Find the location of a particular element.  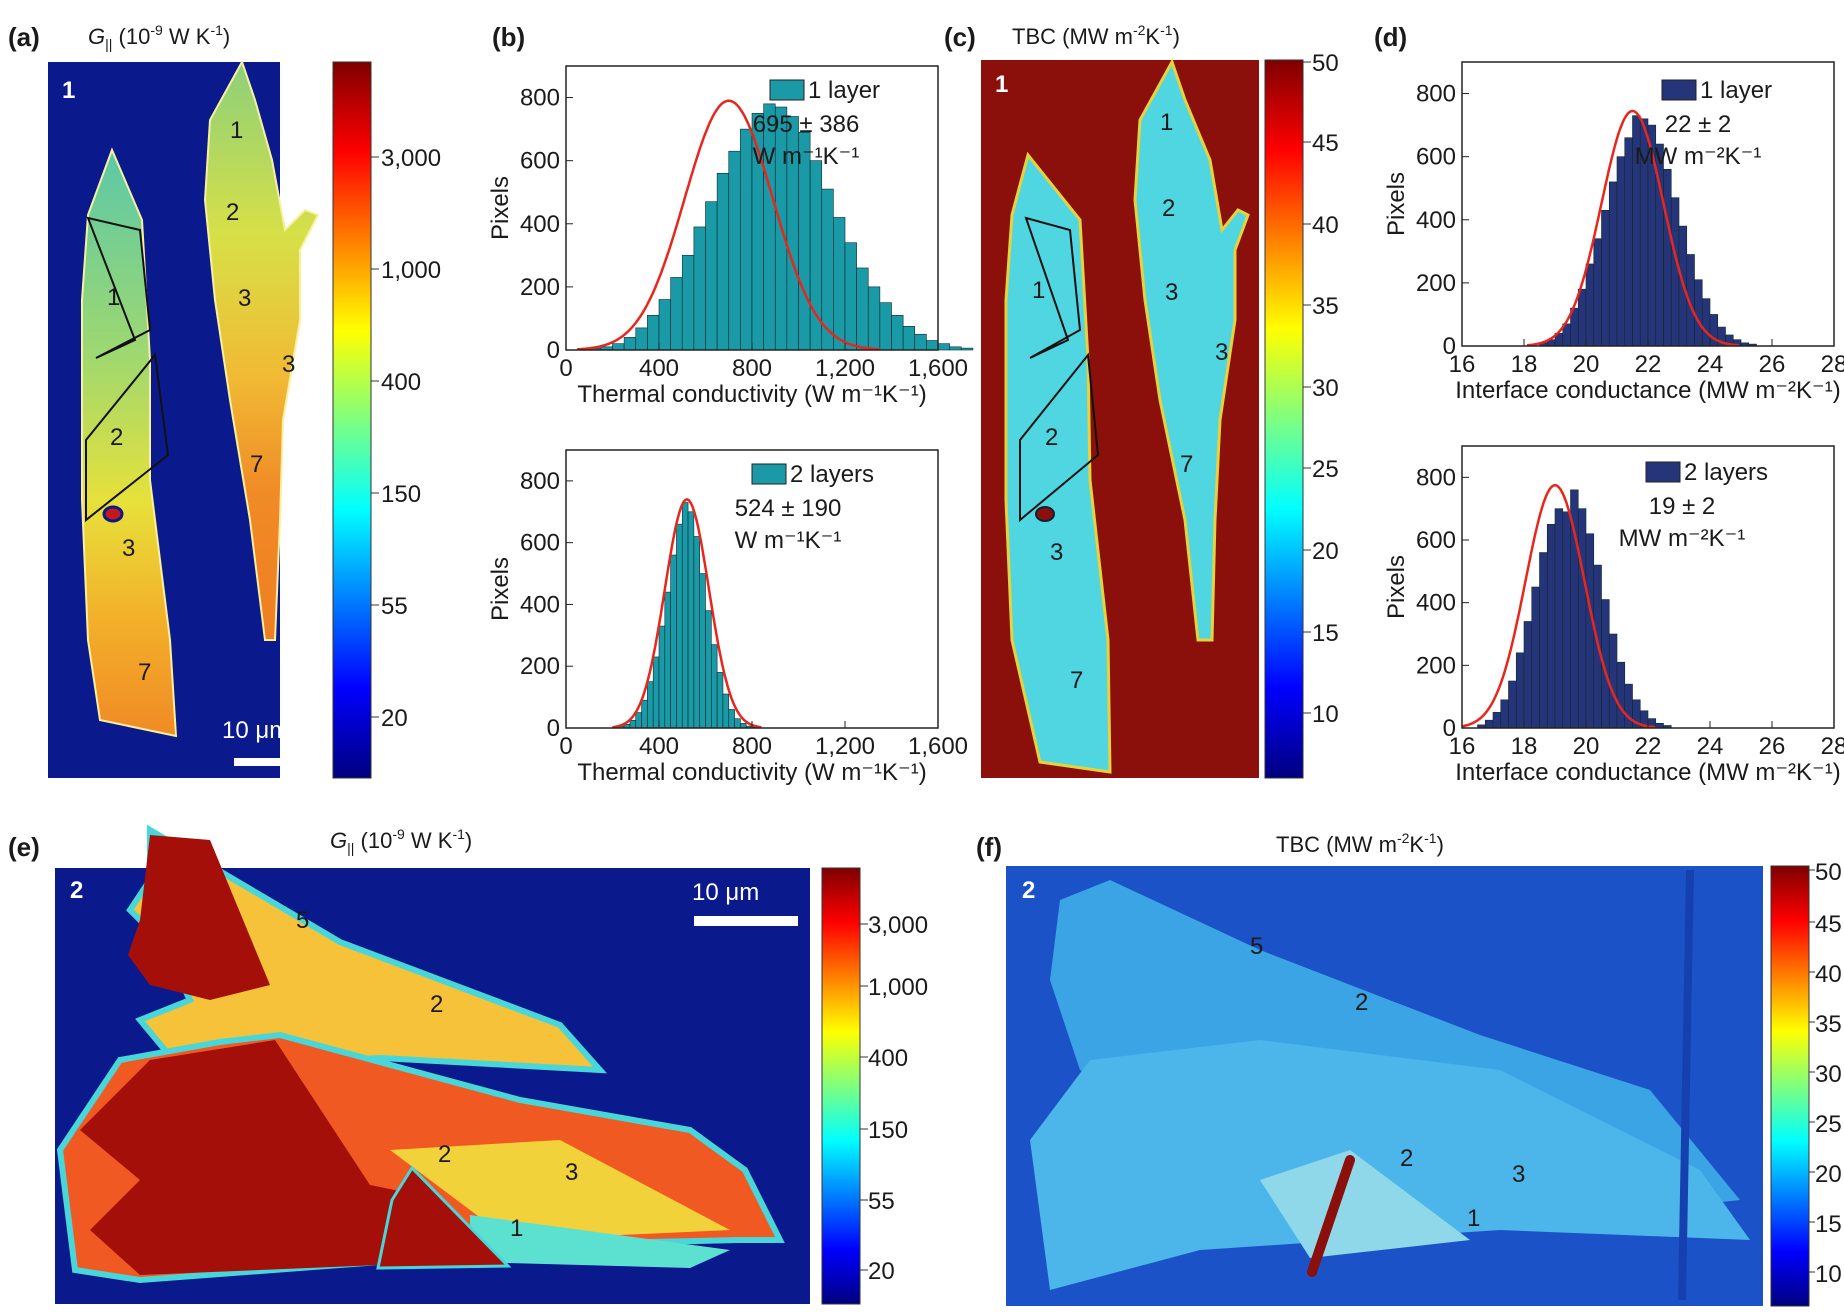

panel-c-title-tail: K is located at coordinates (1152, 36).